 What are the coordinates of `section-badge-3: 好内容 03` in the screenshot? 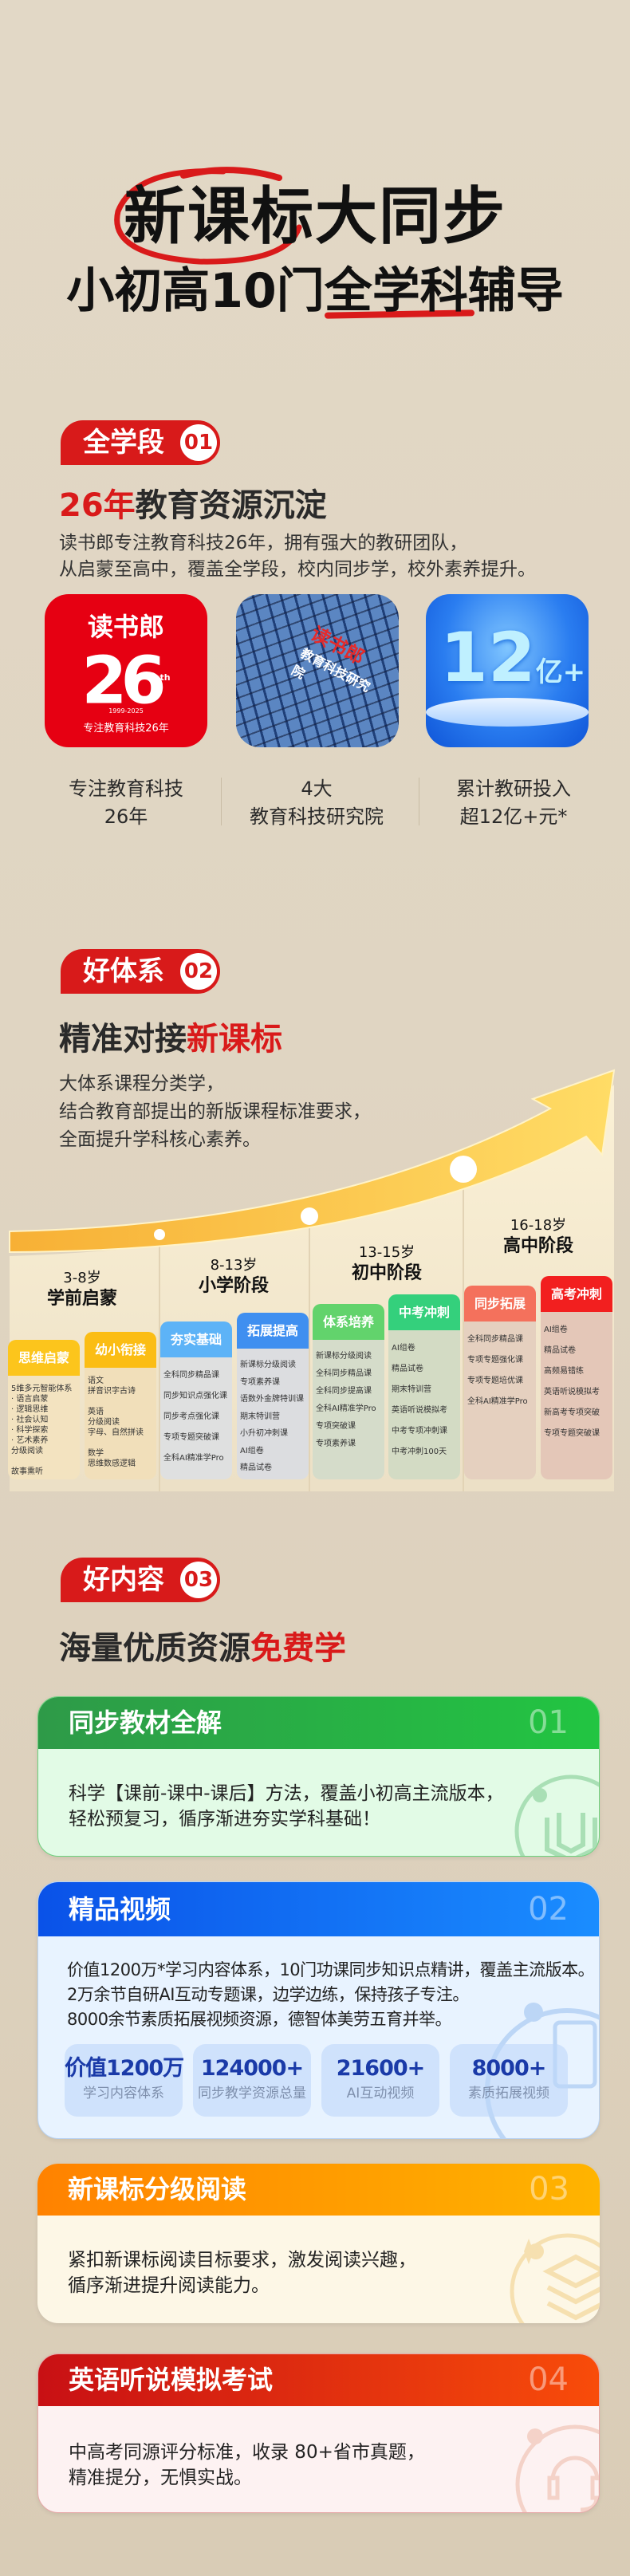 It's located at (140, 1580).